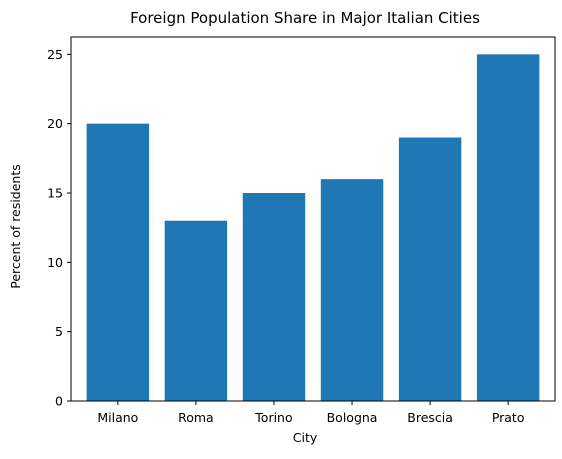 Image resolution: width=562 pixels, height=459 pixels. I want to click on bar-prato, so click(508, 227).